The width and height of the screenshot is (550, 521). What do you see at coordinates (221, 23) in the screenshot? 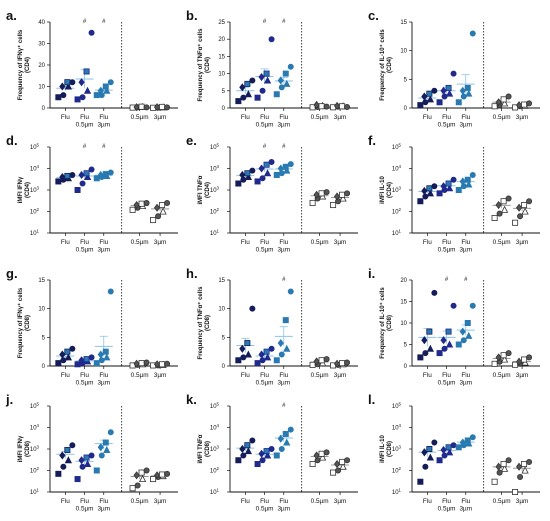
I see `y-tick-label: 25` at bounding box center [221, 23].